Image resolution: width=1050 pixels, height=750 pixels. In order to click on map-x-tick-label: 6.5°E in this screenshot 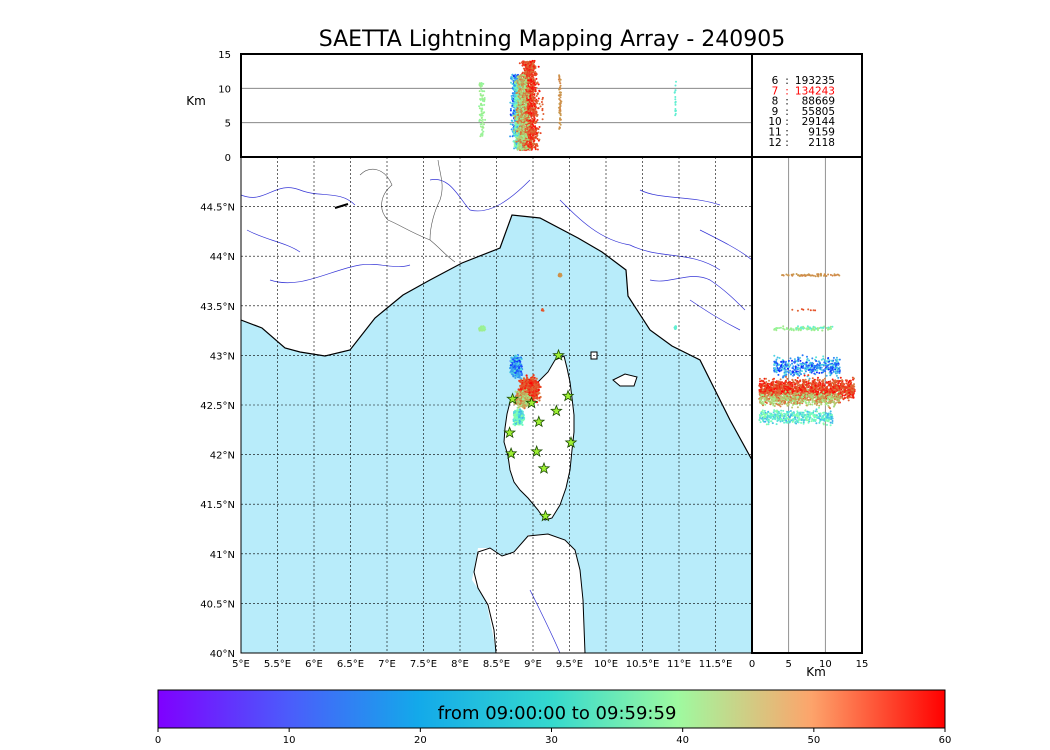, I will do `click(350, 664)`.